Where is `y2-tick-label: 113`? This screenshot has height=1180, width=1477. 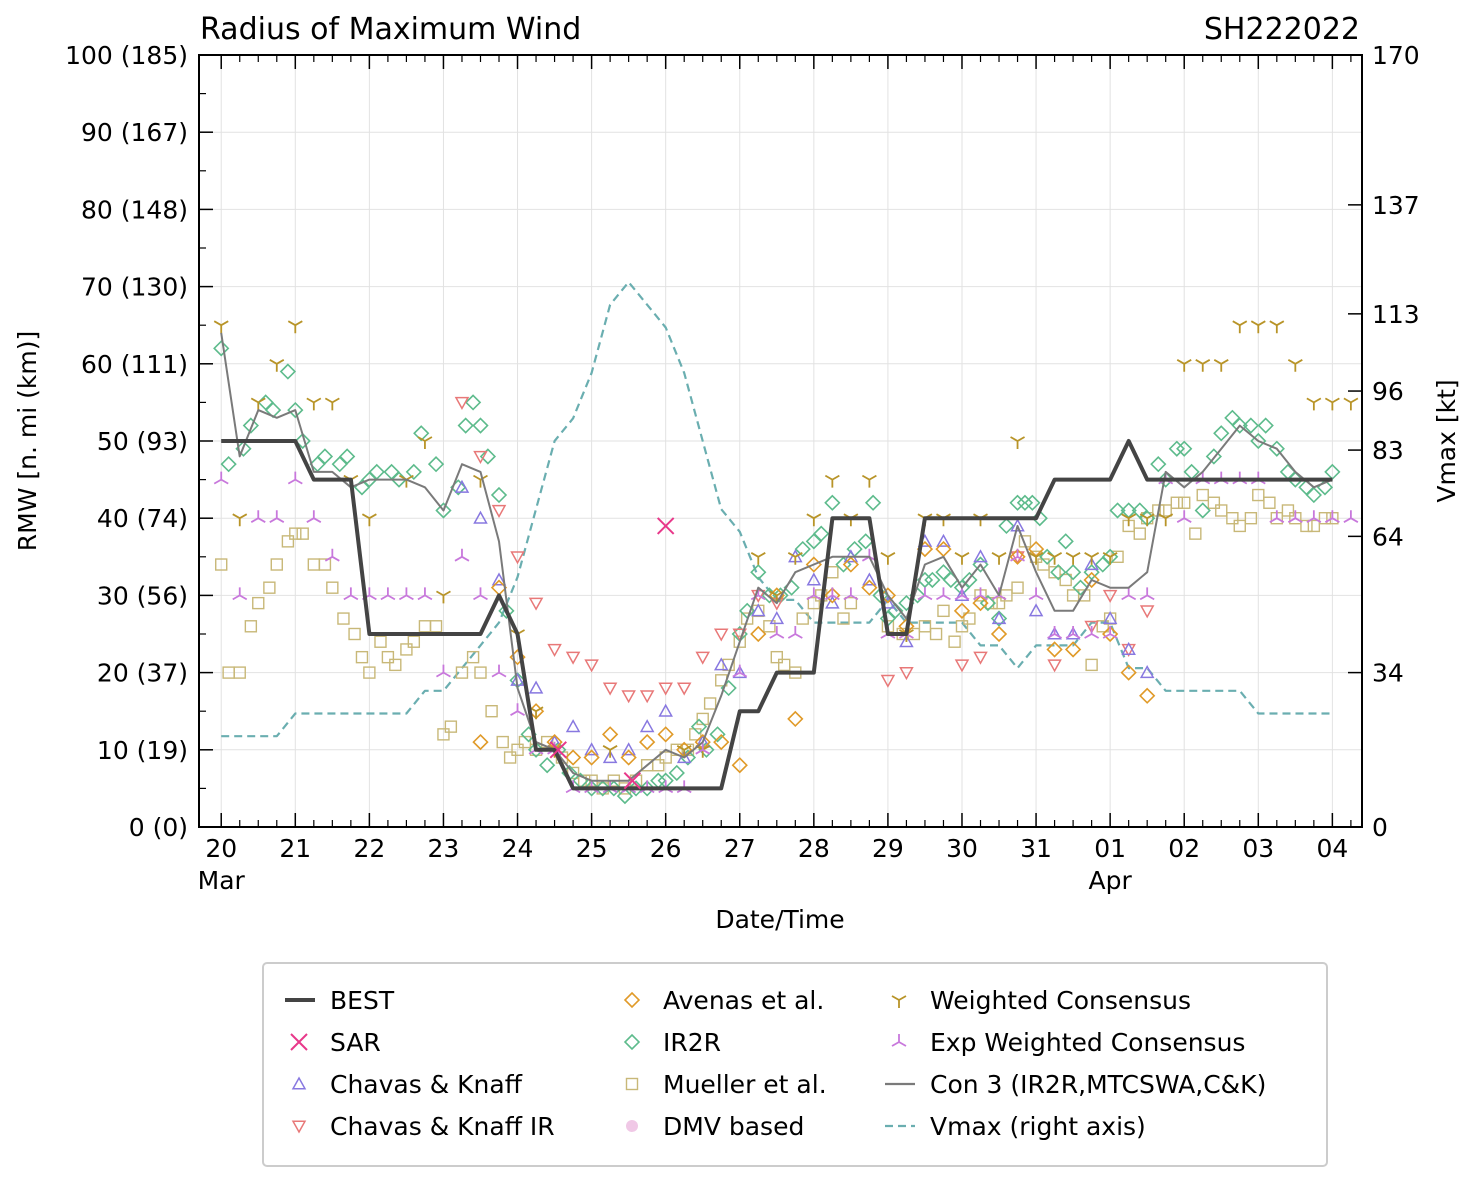
y2-tick-label: 113 is located at coordinates (1396, 314).